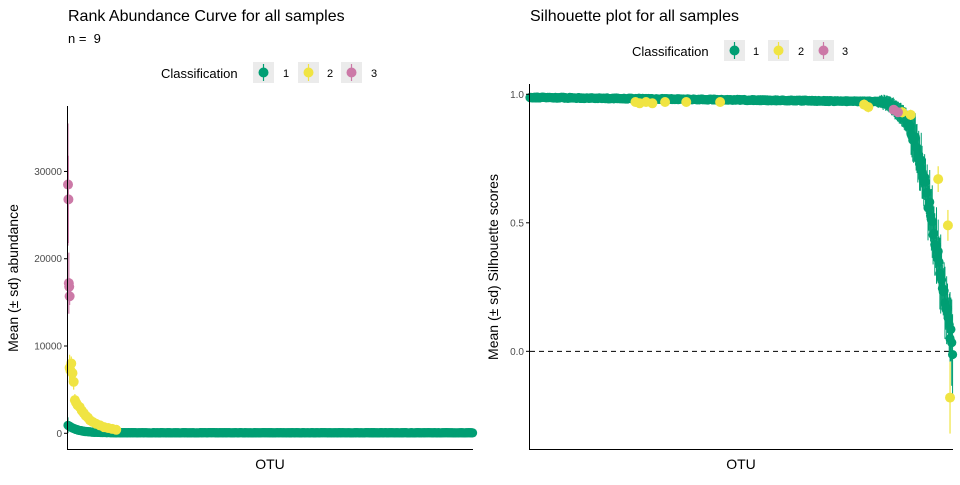  I want to click on right-legend-title: Classification, so click(670, 51).